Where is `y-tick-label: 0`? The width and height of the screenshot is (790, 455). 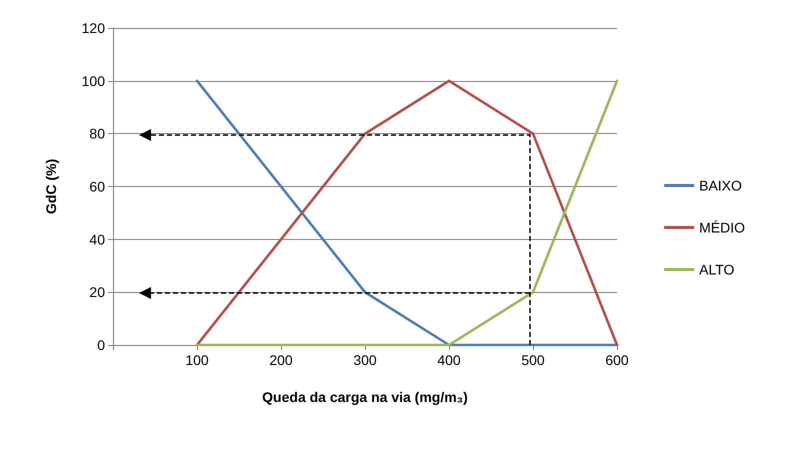 y-tick-label: 0 is located at coordinates (101, 345).